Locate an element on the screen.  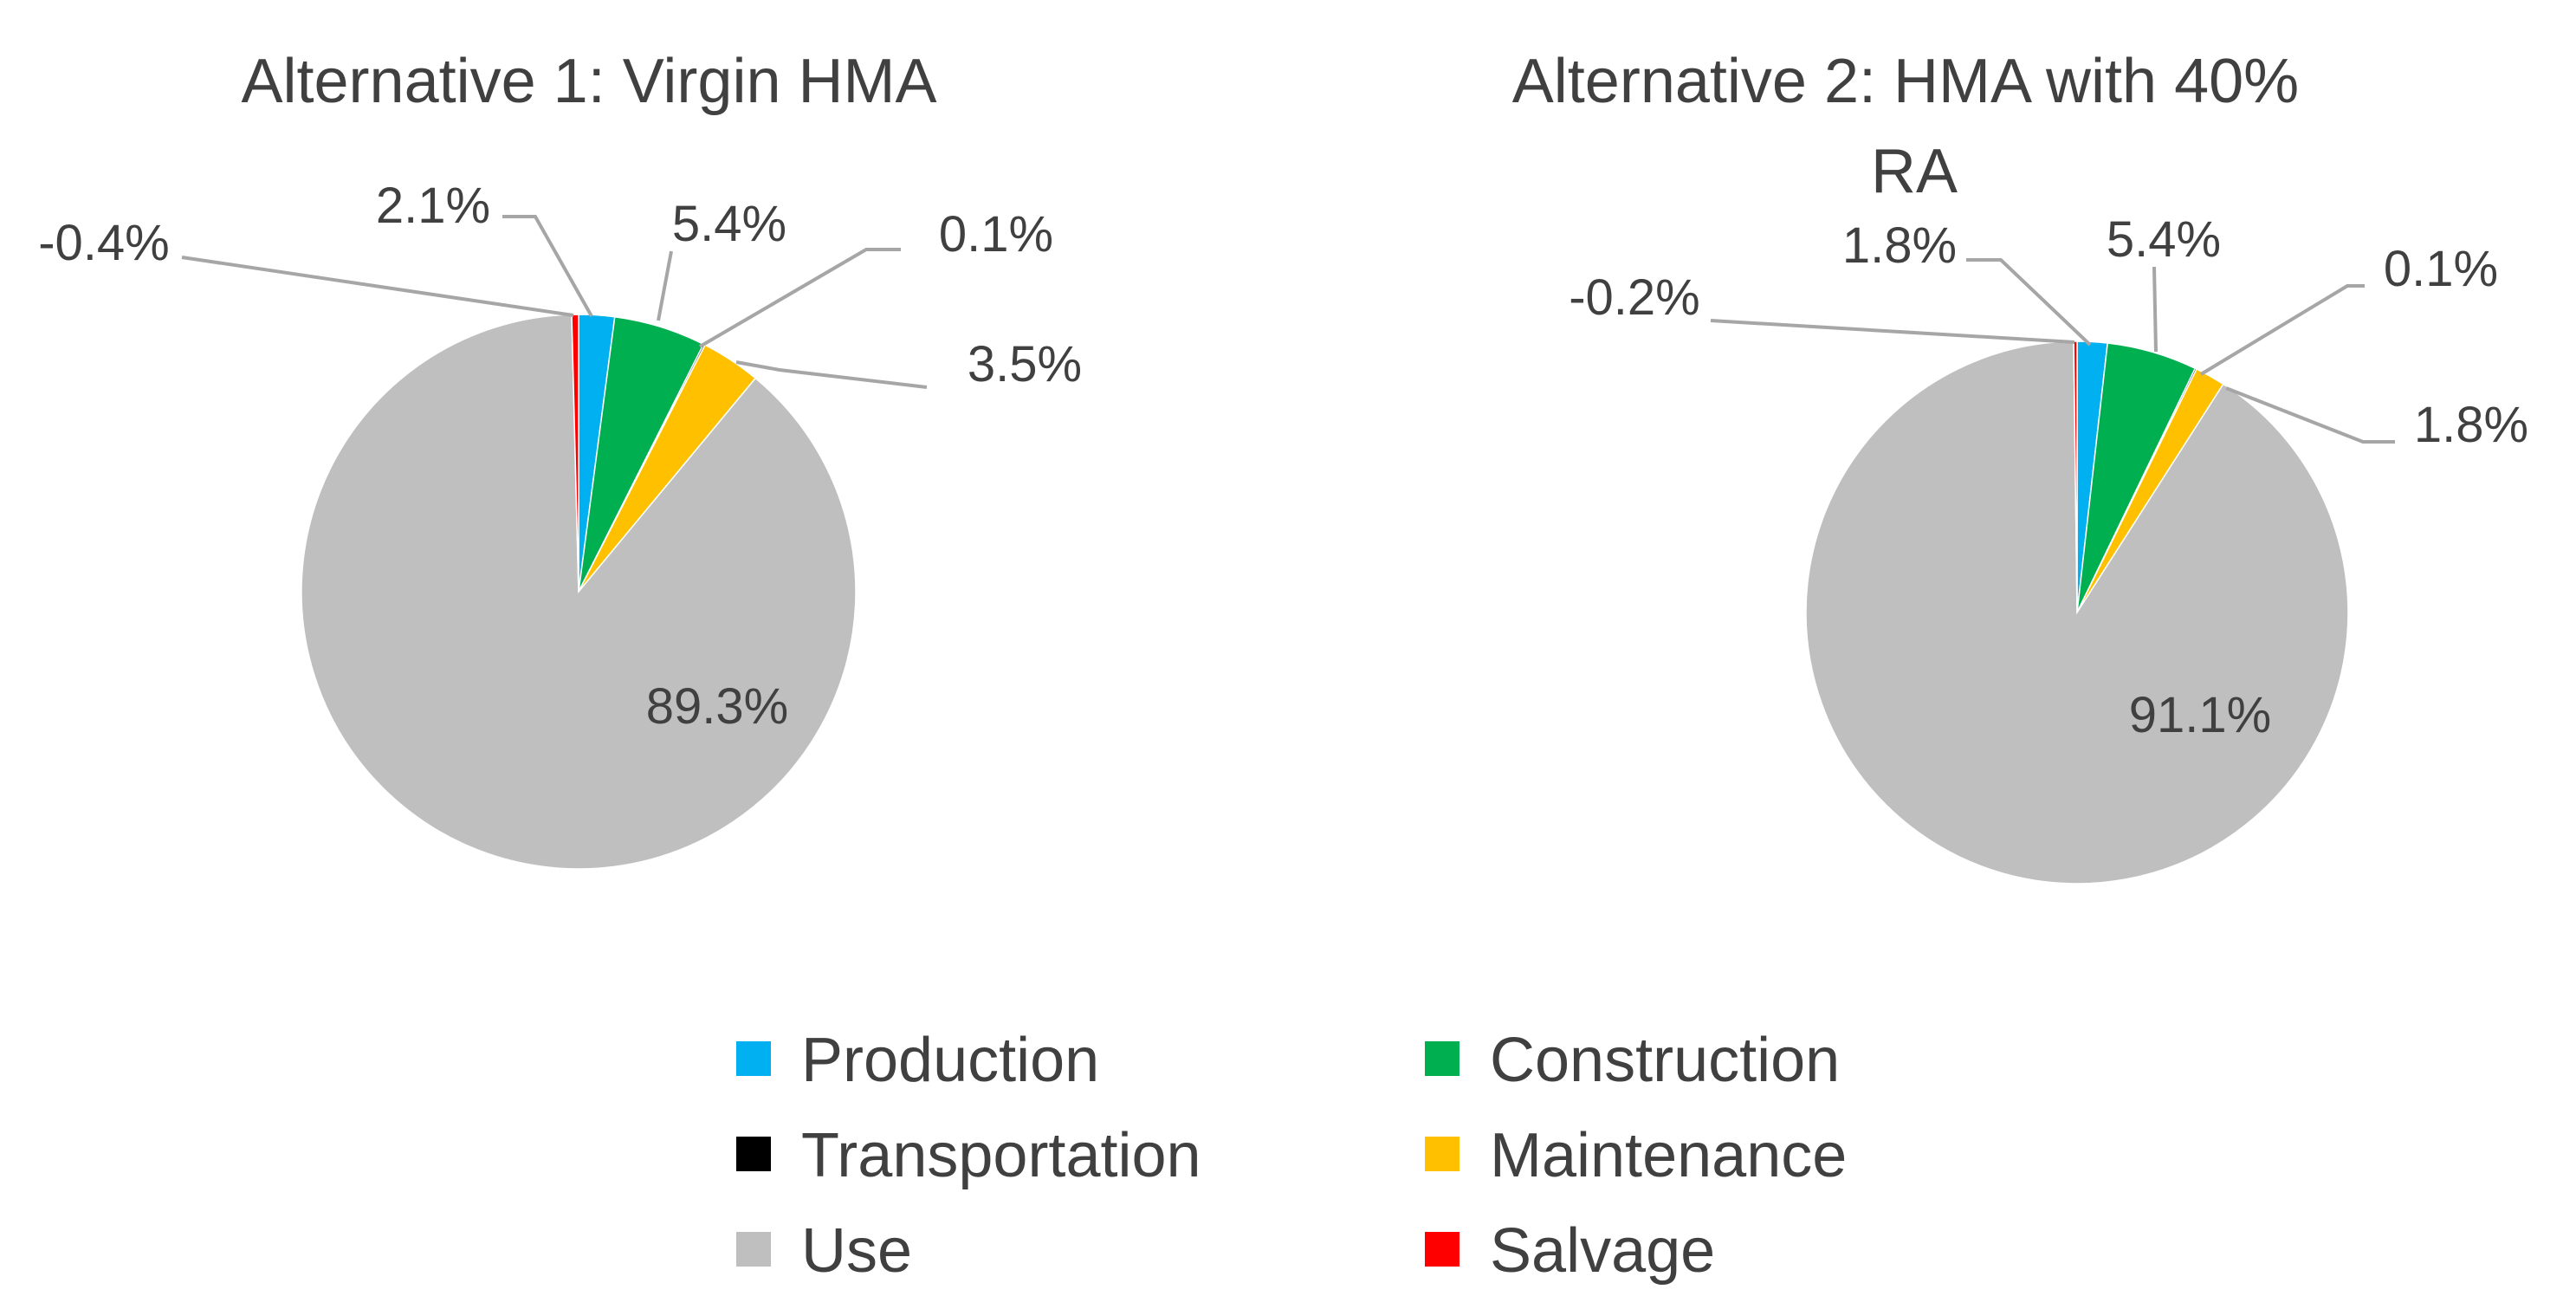
legend-swatch-construction is located at coordinates (1442, 1058).